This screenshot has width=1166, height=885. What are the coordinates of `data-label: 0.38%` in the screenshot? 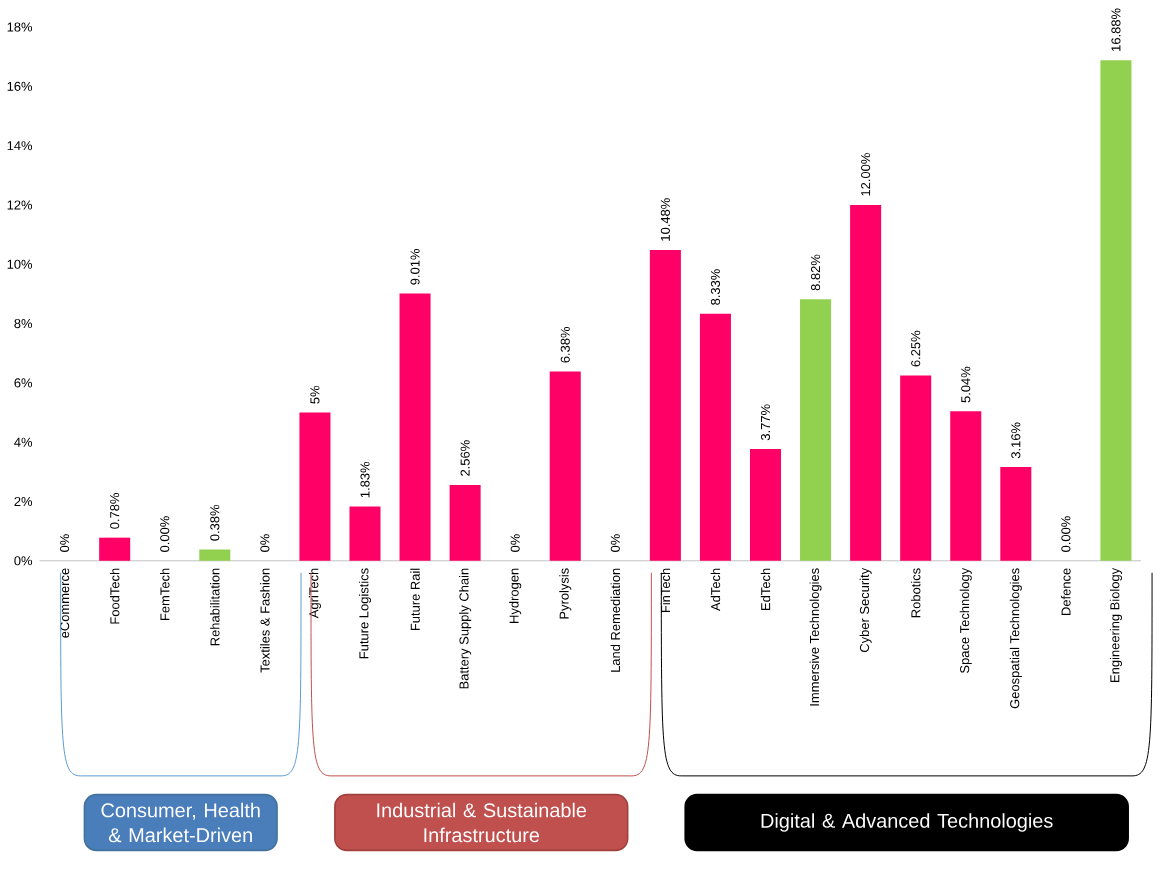 It's located at (215, 522).